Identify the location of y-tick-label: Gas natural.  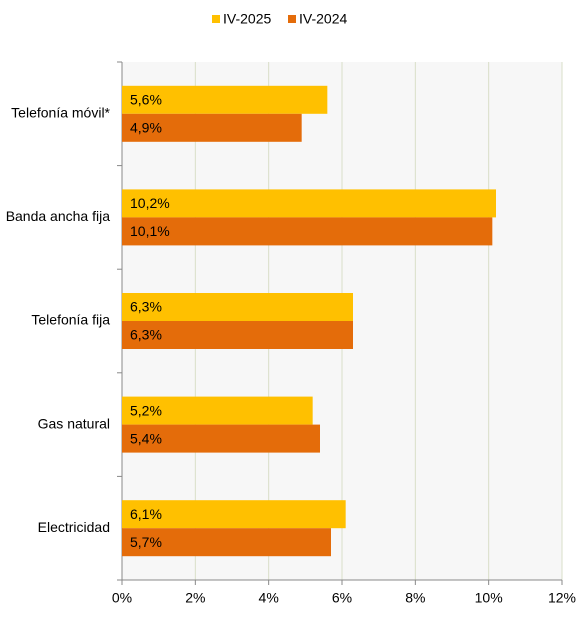
(74, 423).